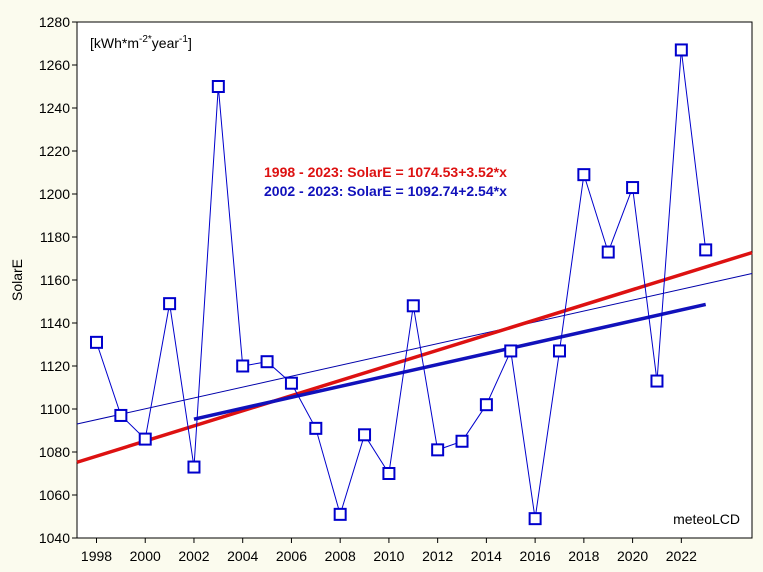 The image size is (763, 572). What do you see at coordinates (55, 323) in the screenshot?
I see `y-tick-label: 1140` at bounding box center [55, 323].